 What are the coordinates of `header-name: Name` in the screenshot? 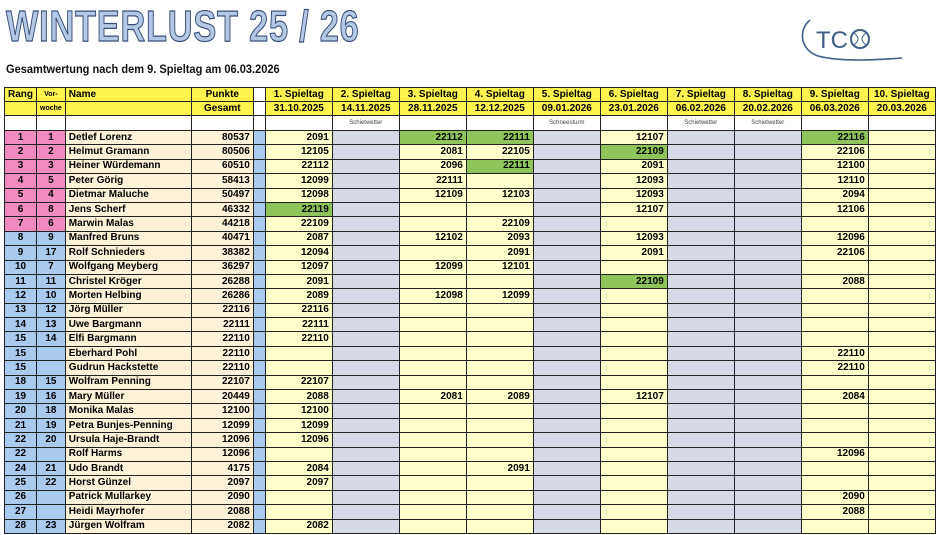 It's located at (128, 94).